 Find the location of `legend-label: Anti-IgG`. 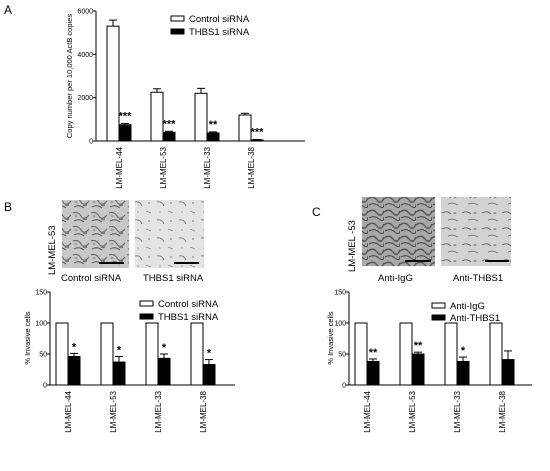

legend-label: Anti-IgG is located at coordinates (467, 306).